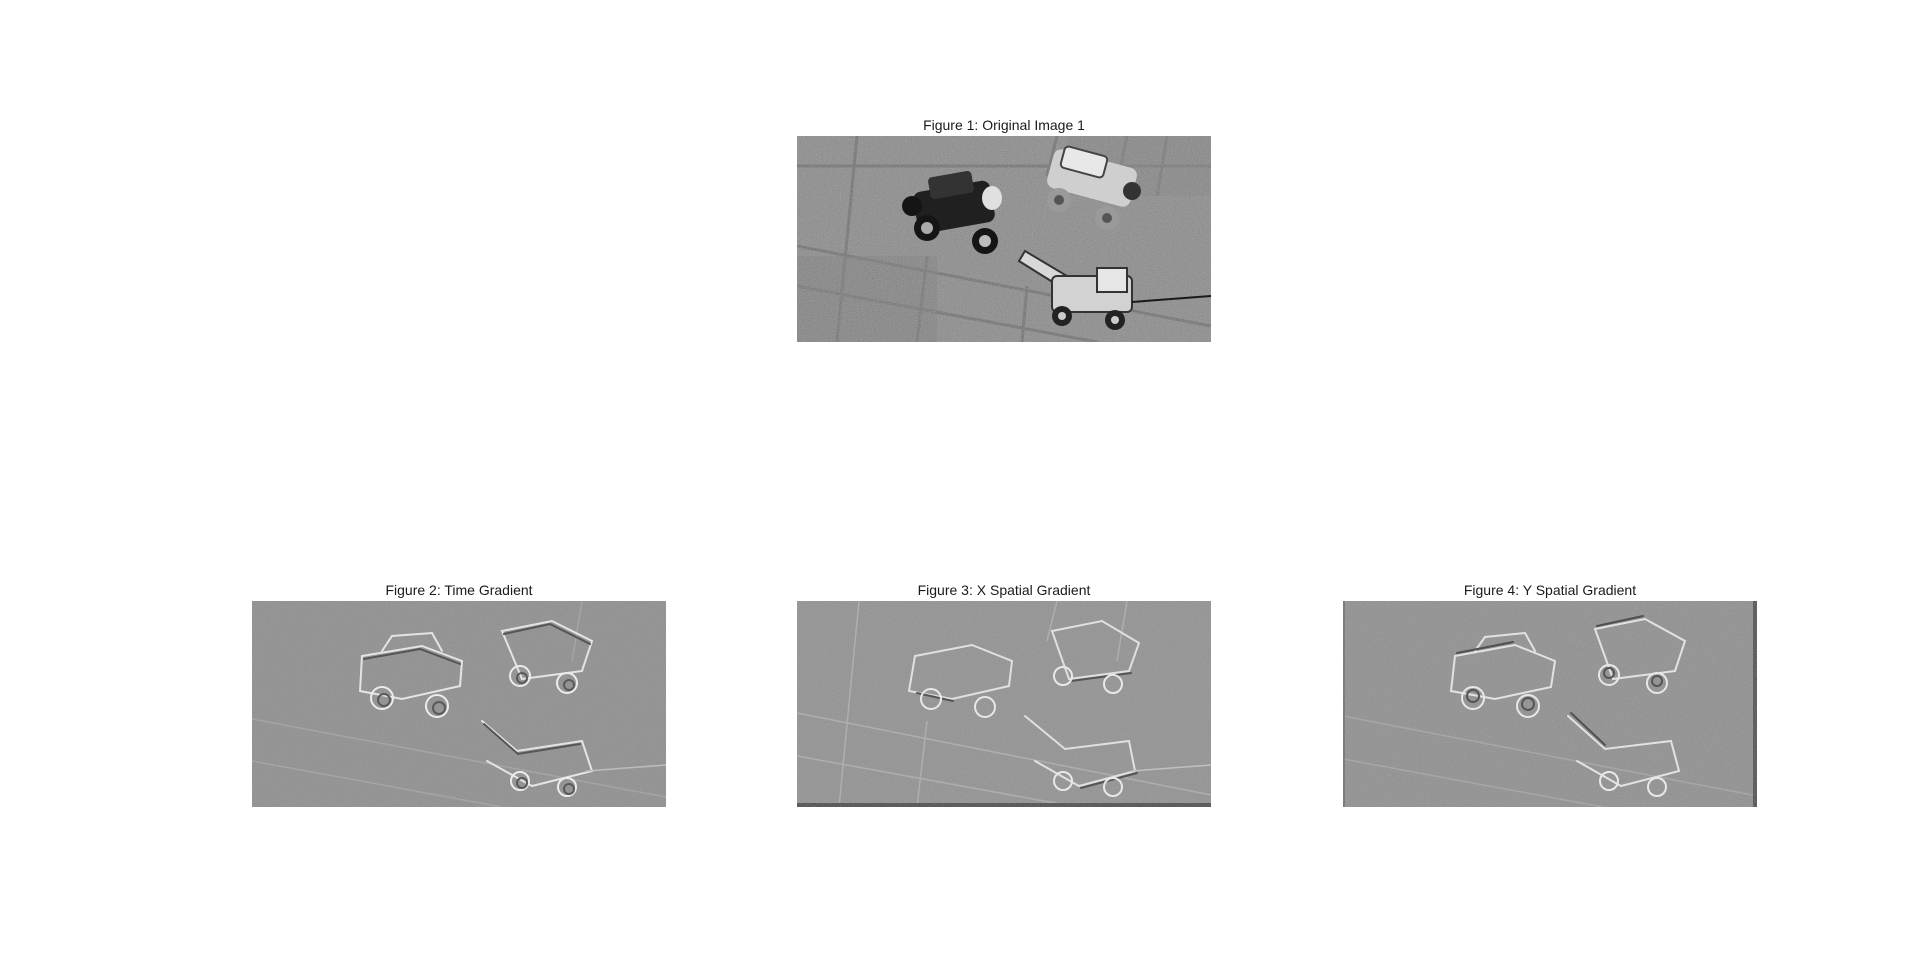 The image size is (1920, 972). What do you see at coordinates (1550, 704) in the screenshot?
I see `figure-4-image` at bounding box center [1550, 704].